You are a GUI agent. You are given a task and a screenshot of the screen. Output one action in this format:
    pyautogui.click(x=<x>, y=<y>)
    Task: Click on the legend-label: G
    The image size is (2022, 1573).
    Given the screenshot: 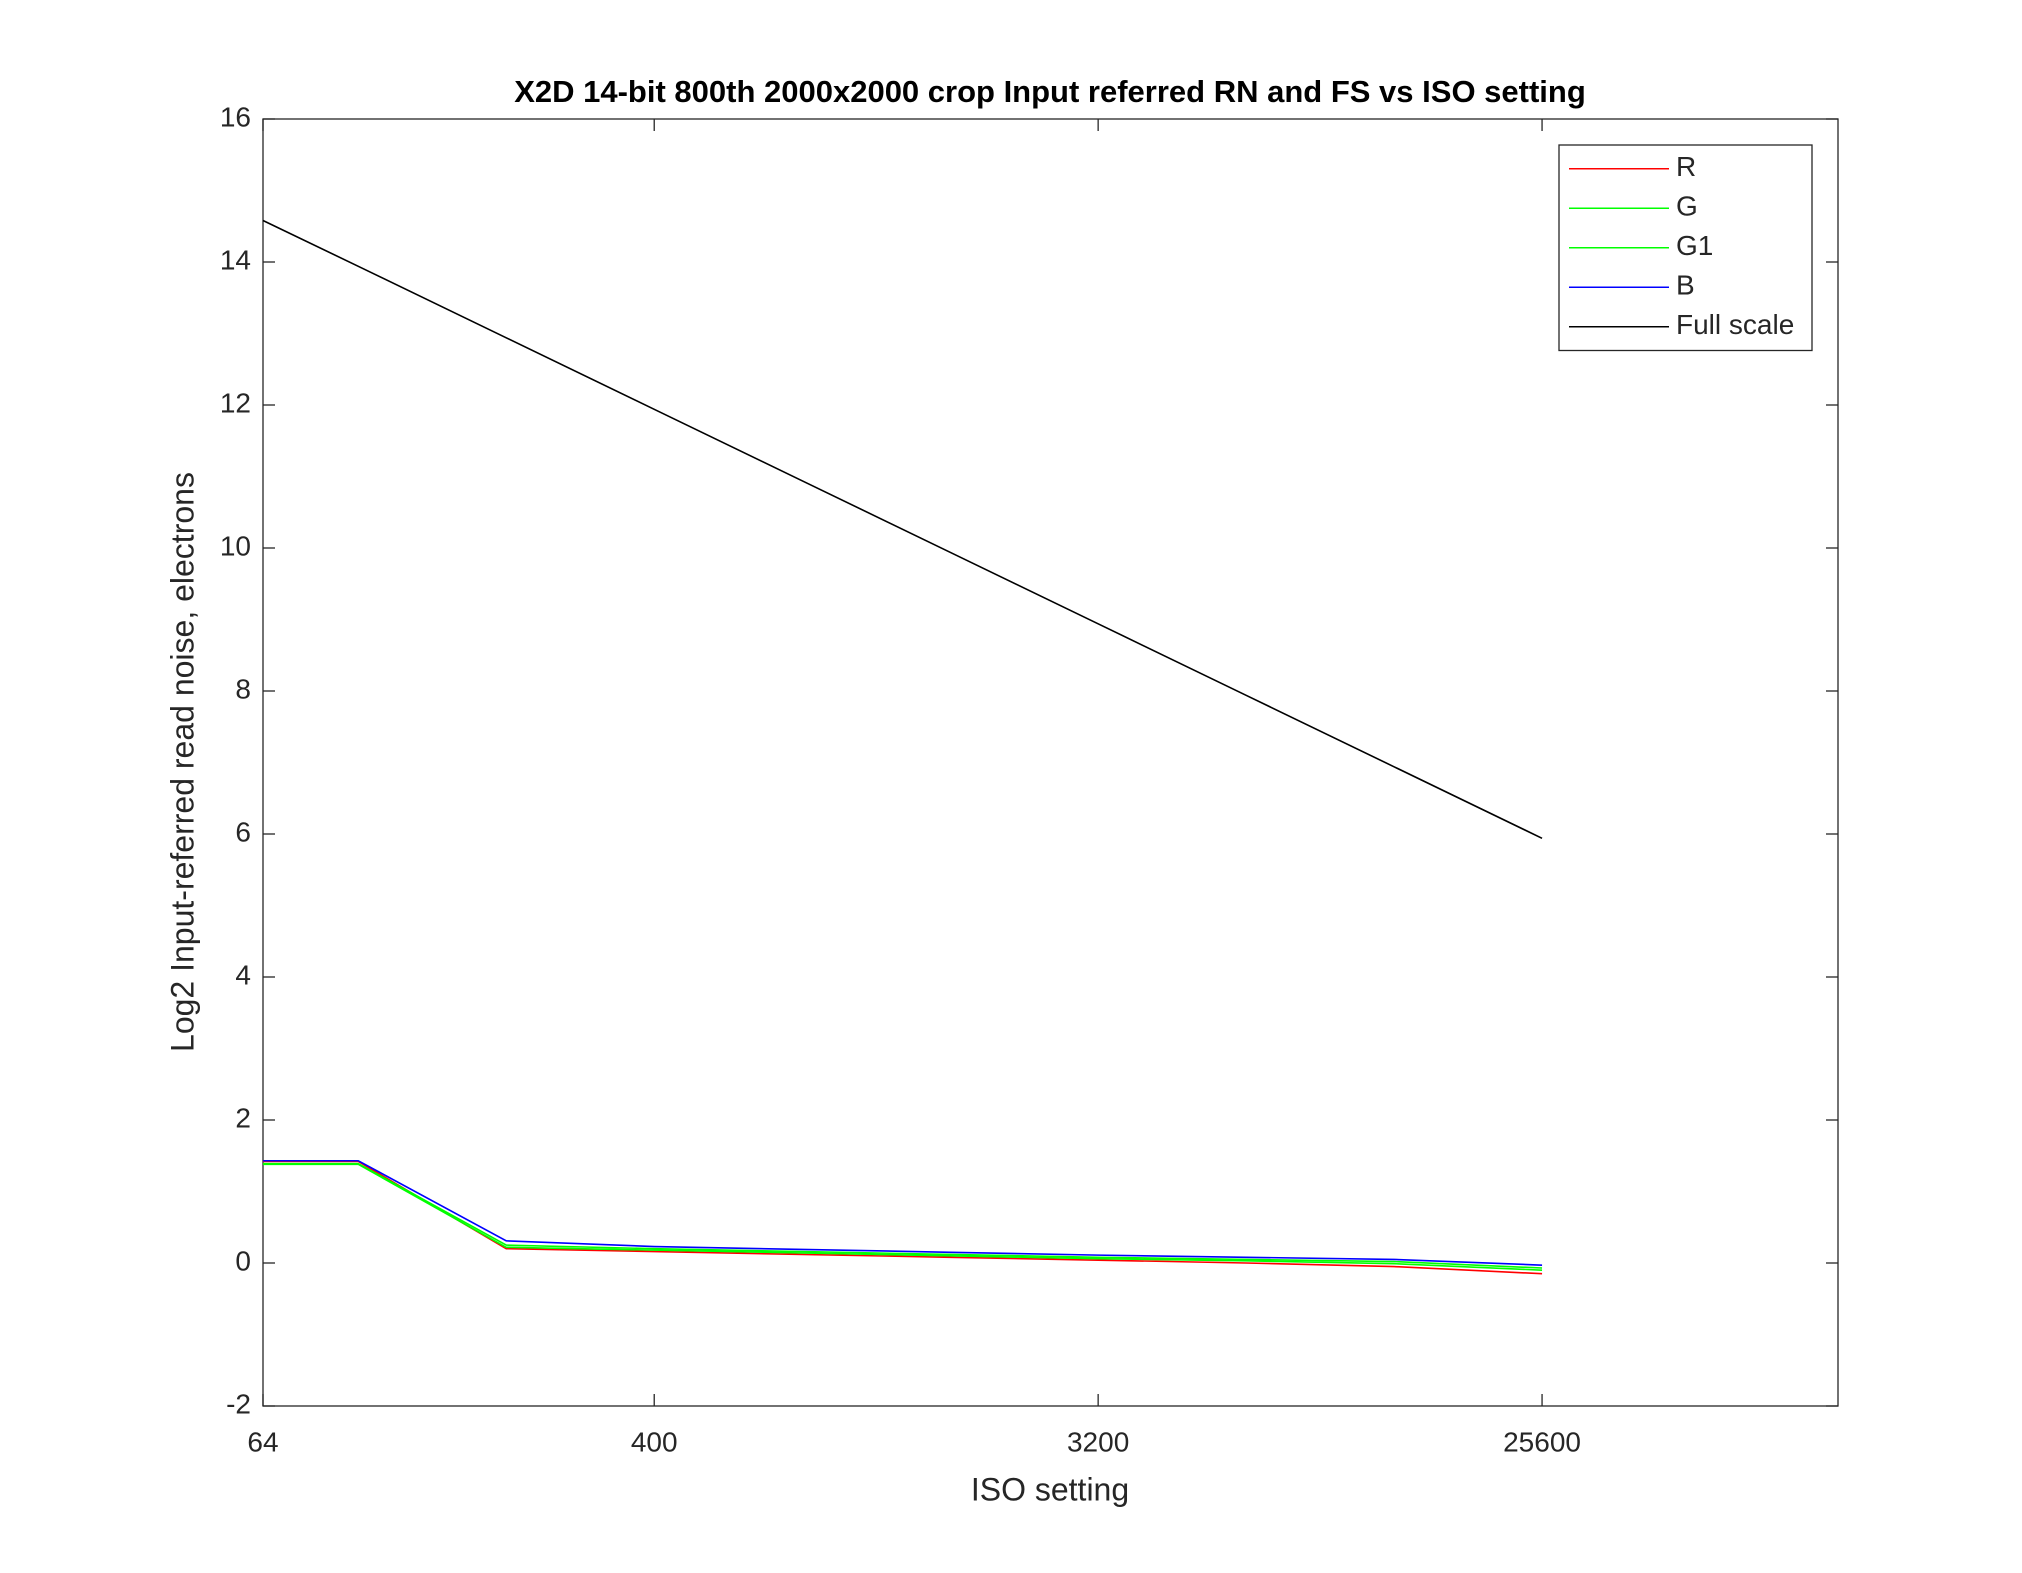 What is the action you would take?
    pyautogui.click(x=1687, y=206)
    